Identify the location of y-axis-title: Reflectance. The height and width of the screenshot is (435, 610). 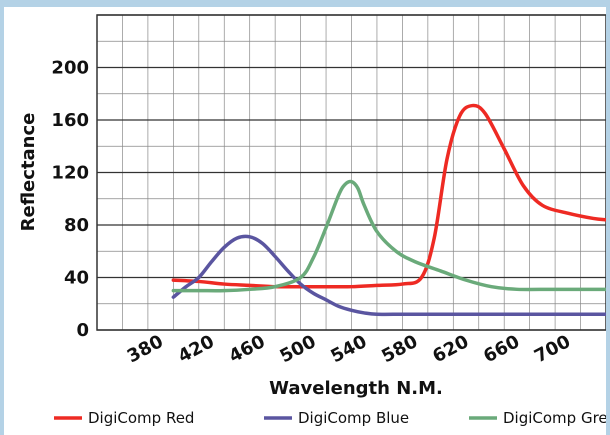
(28, 172).